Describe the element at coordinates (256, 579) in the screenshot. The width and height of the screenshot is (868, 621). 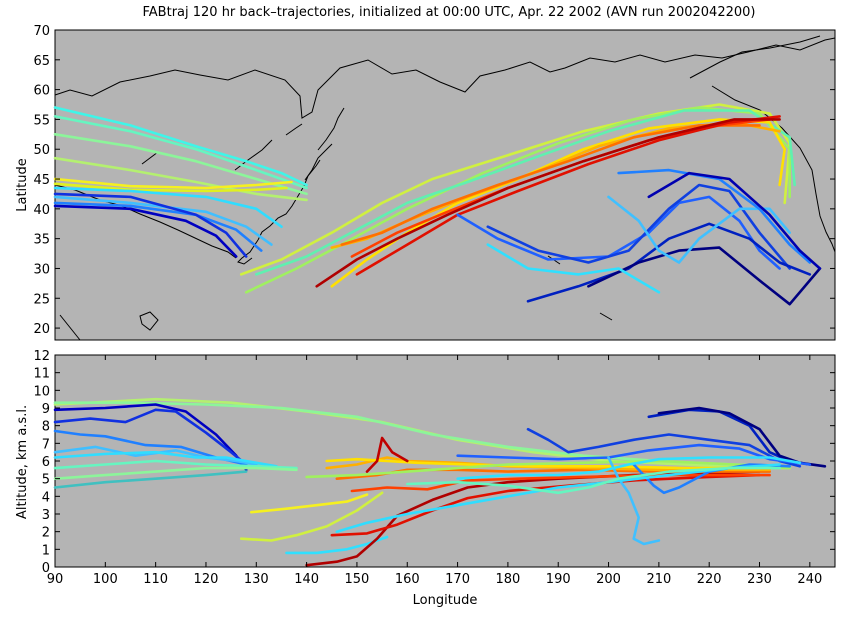
I see `altitude-xtick-label: 130` at that location.